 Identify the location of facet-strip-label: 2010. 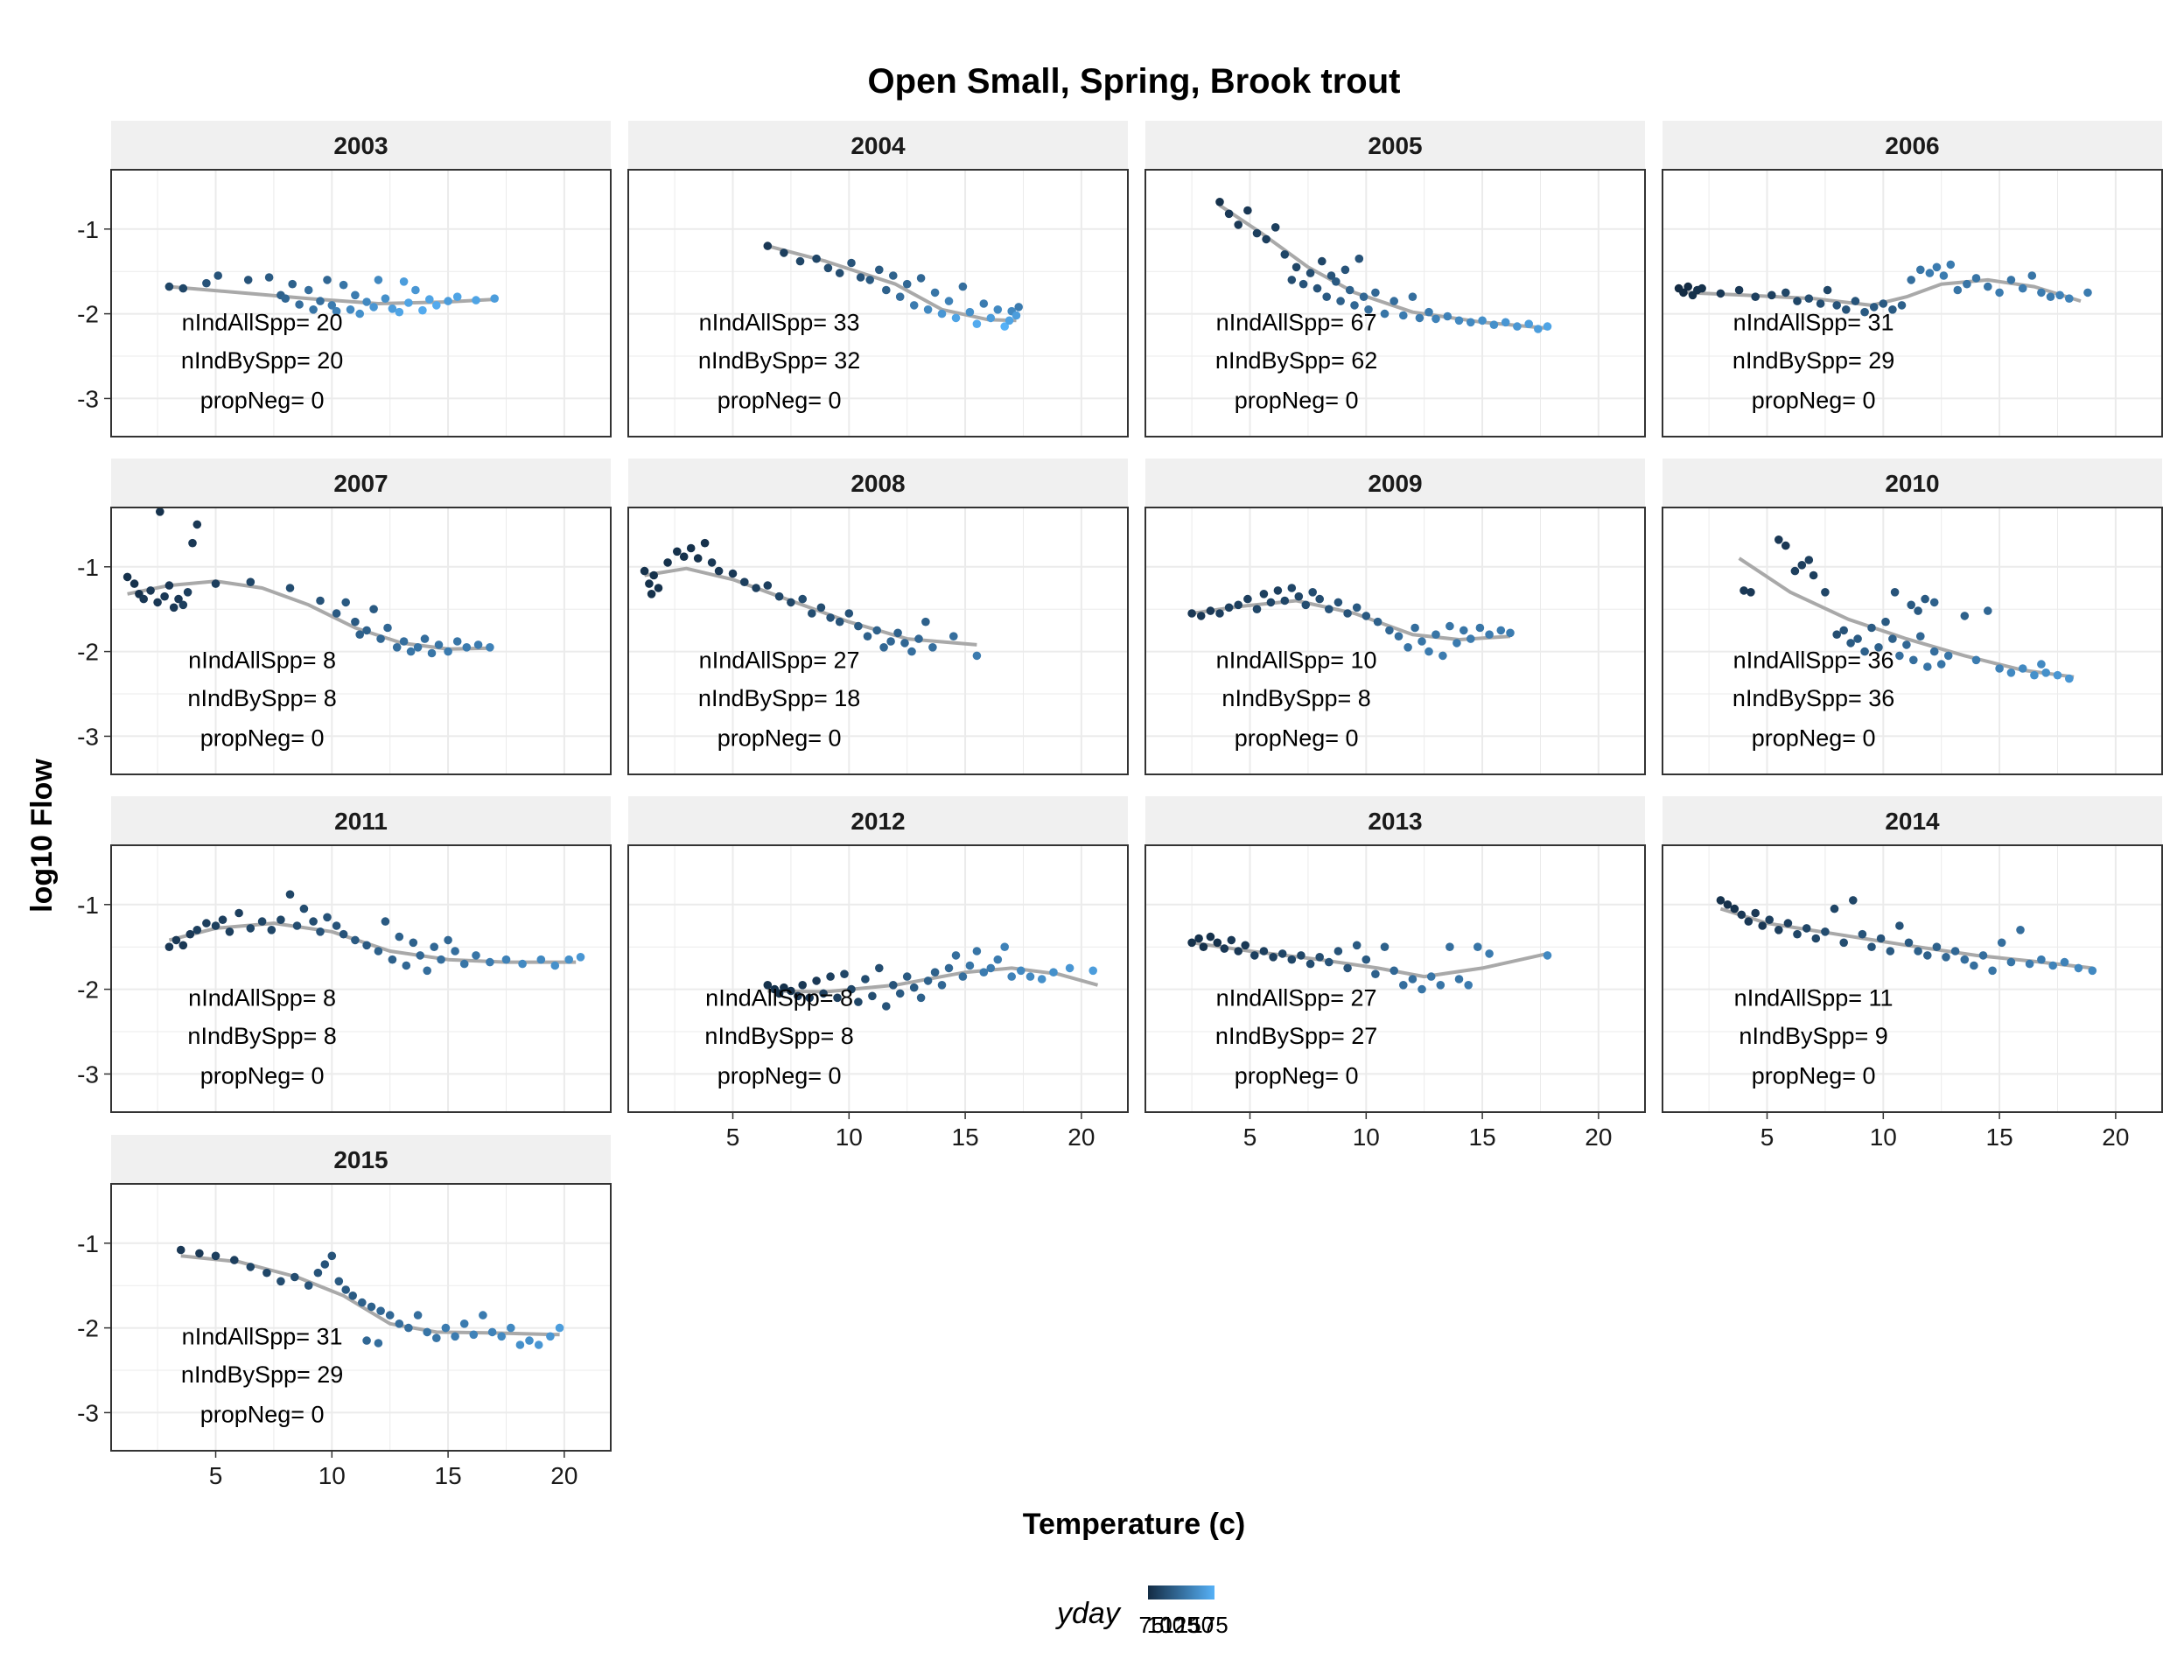
(1912, 483).